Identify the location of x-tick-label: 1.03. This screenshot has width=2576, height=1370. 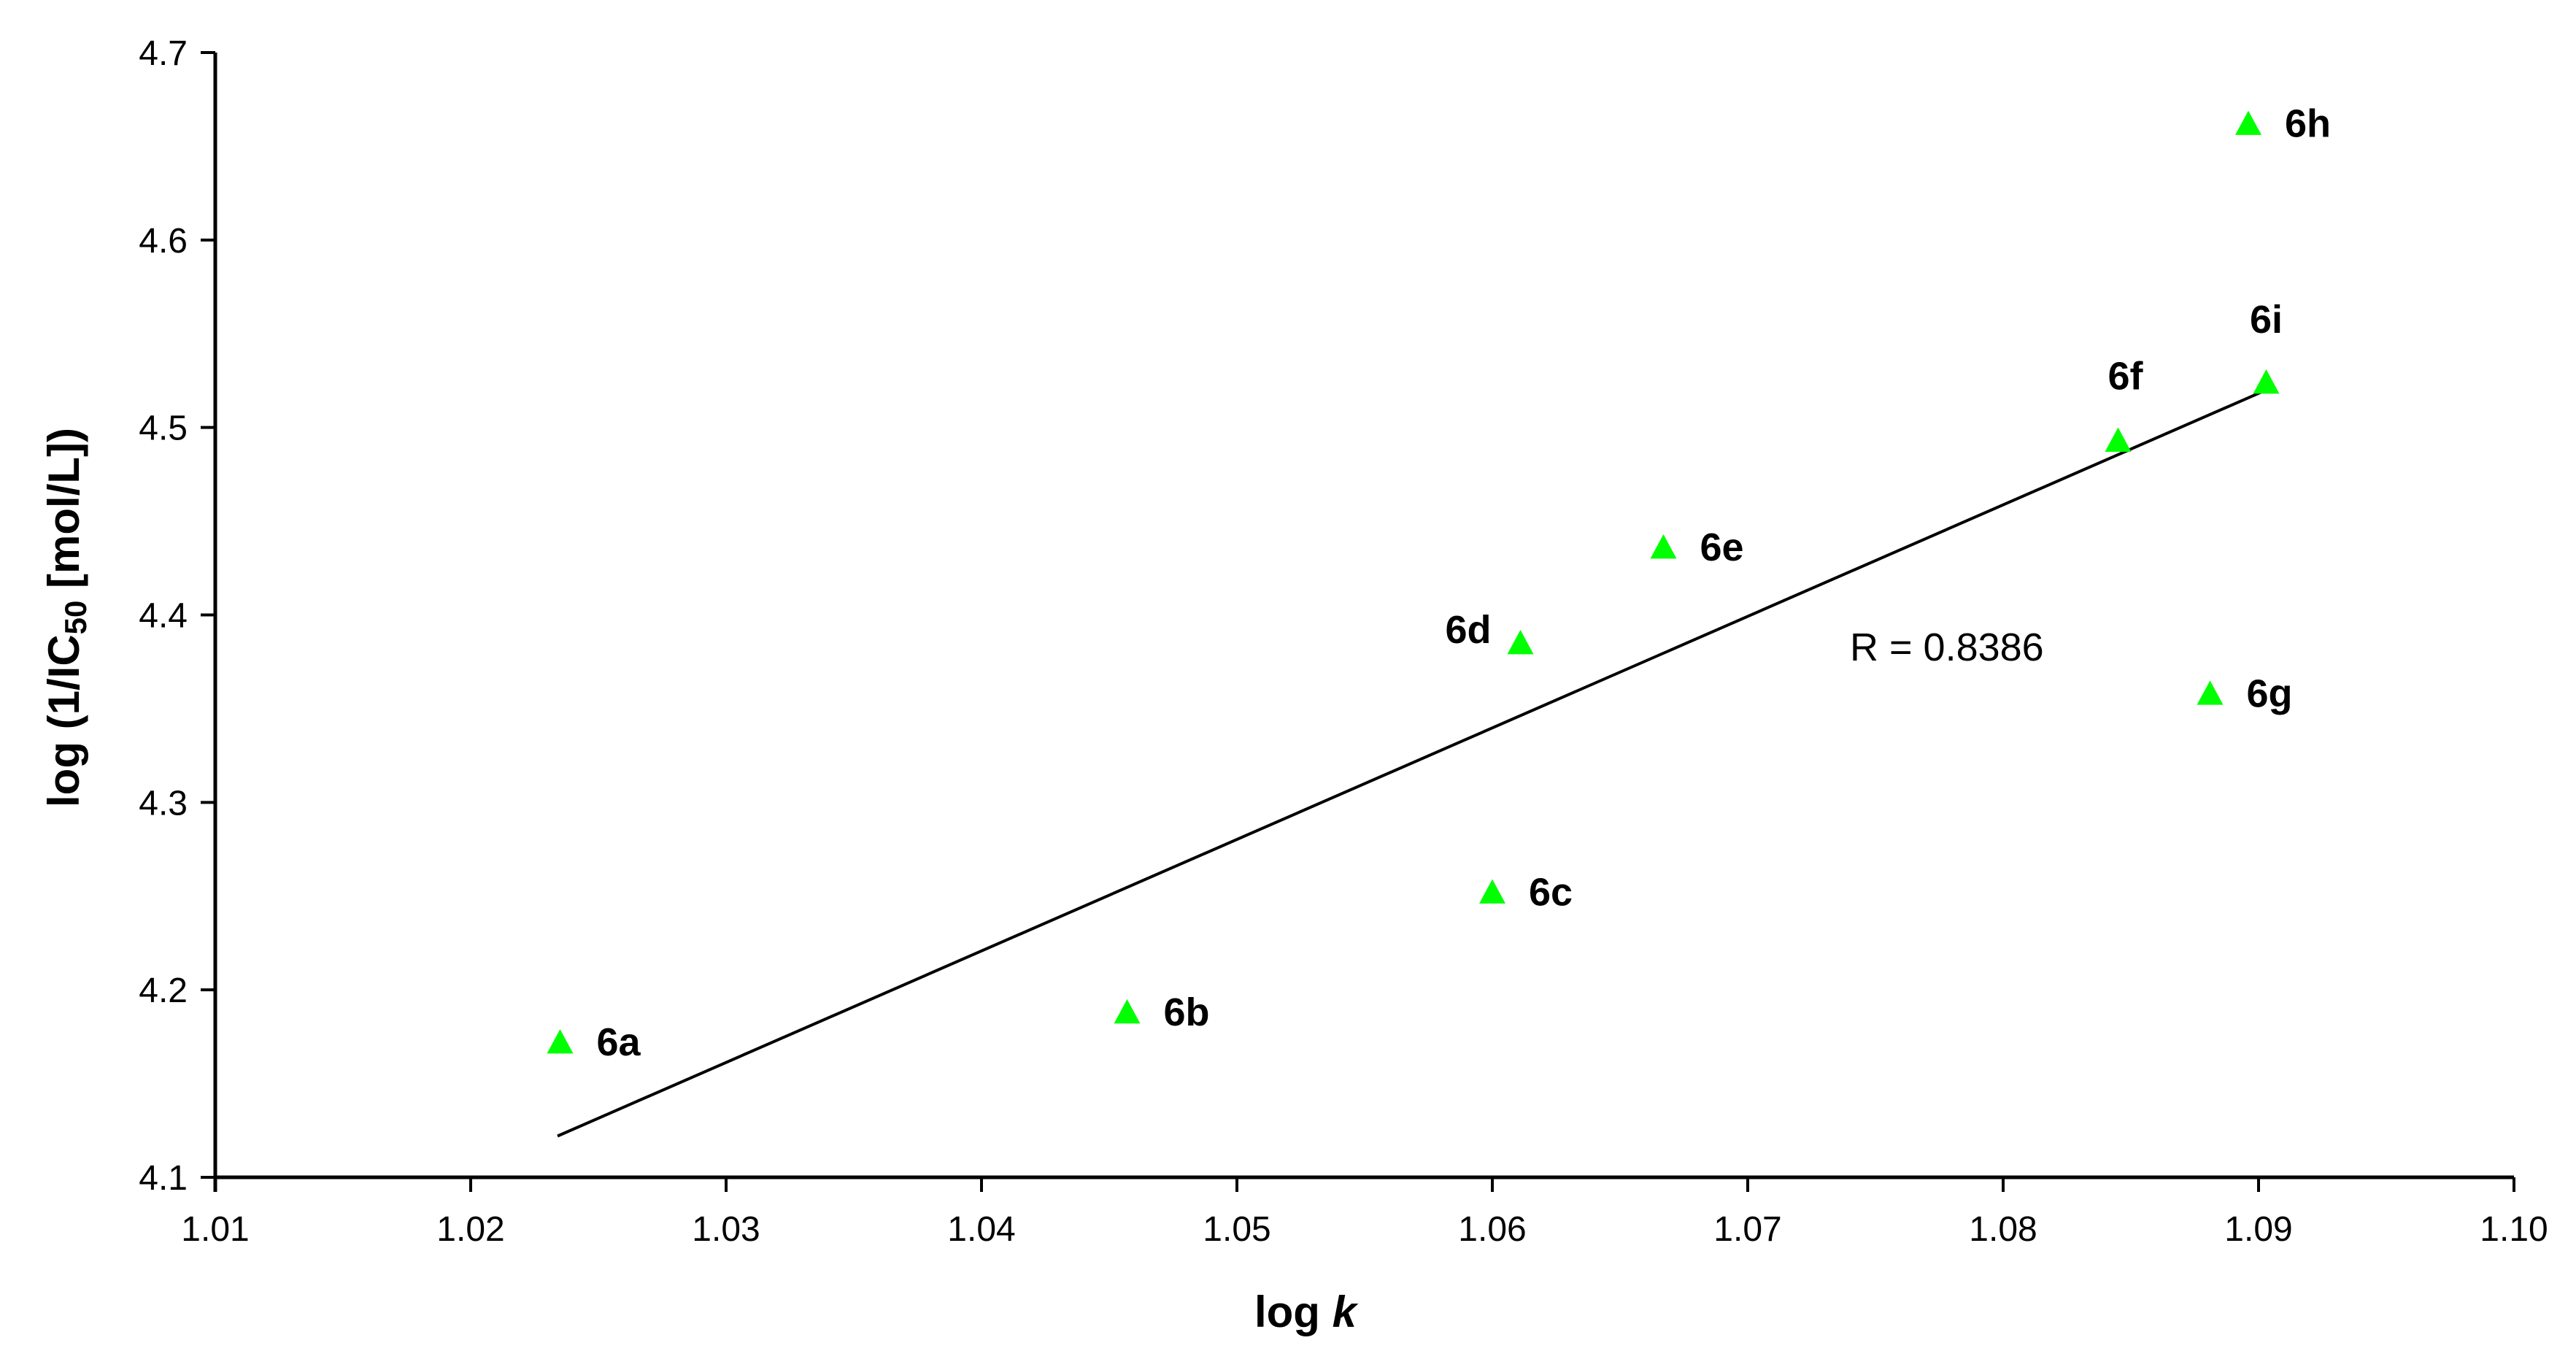
(726, 1229).